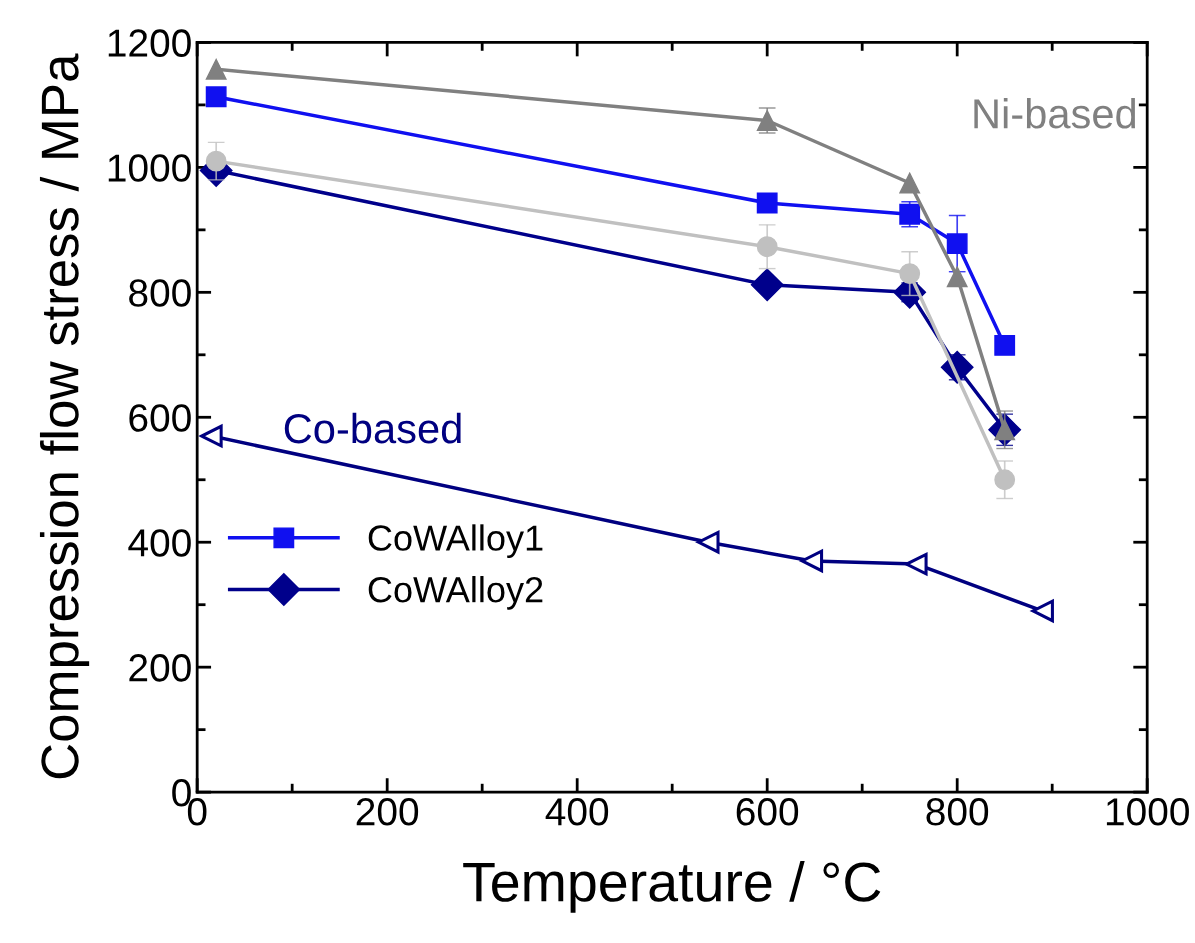  What do you see at coordinates (160, 668) in the screenshot?
I see `y-tick-label: 200` at bounding box center [160, 668].